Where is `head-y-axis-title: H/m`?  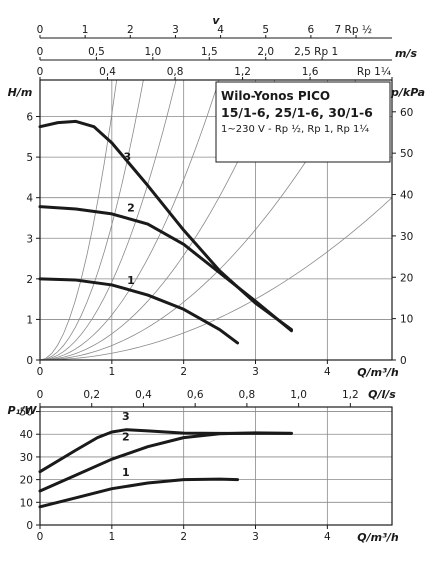 head-y-axis-title: H/m is located at coordinates (20, 92).